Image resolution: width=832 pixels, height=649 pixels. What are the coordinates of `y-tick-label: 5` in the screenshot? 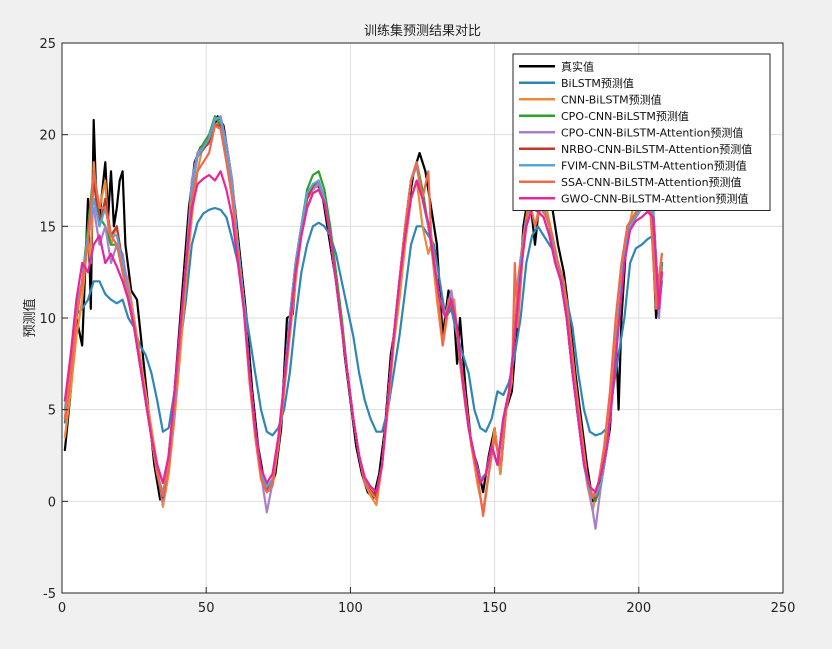 It's located at (52, 411).